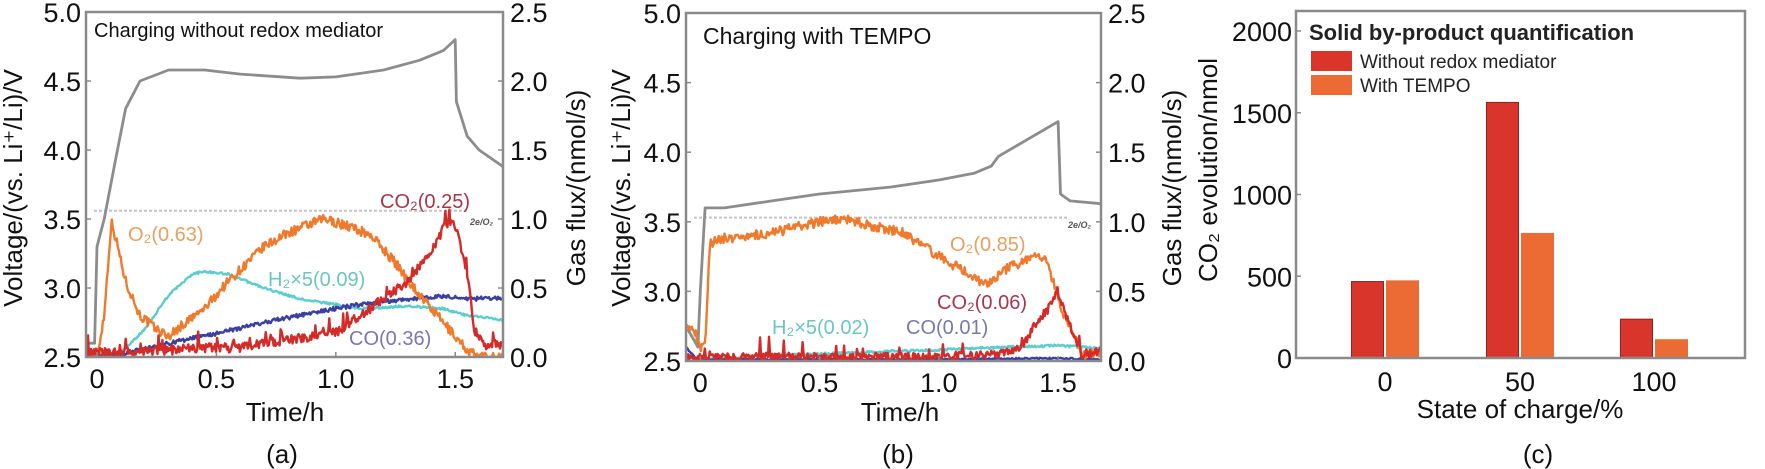  Describe the element at coordinates (662, 223) in the screenshot. I see `panel-b-ytick-left-label: 3.5` at that location.